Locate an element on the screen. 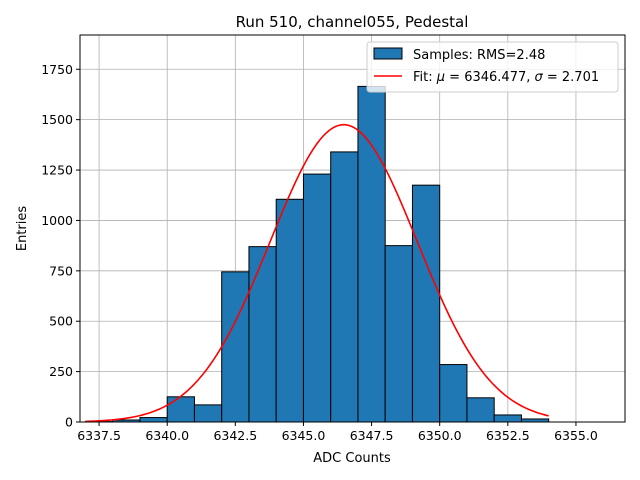 The width and height of the screenshot is (640, 480). x-tick-label: 6350.0 is located at coordinates (440, 435).